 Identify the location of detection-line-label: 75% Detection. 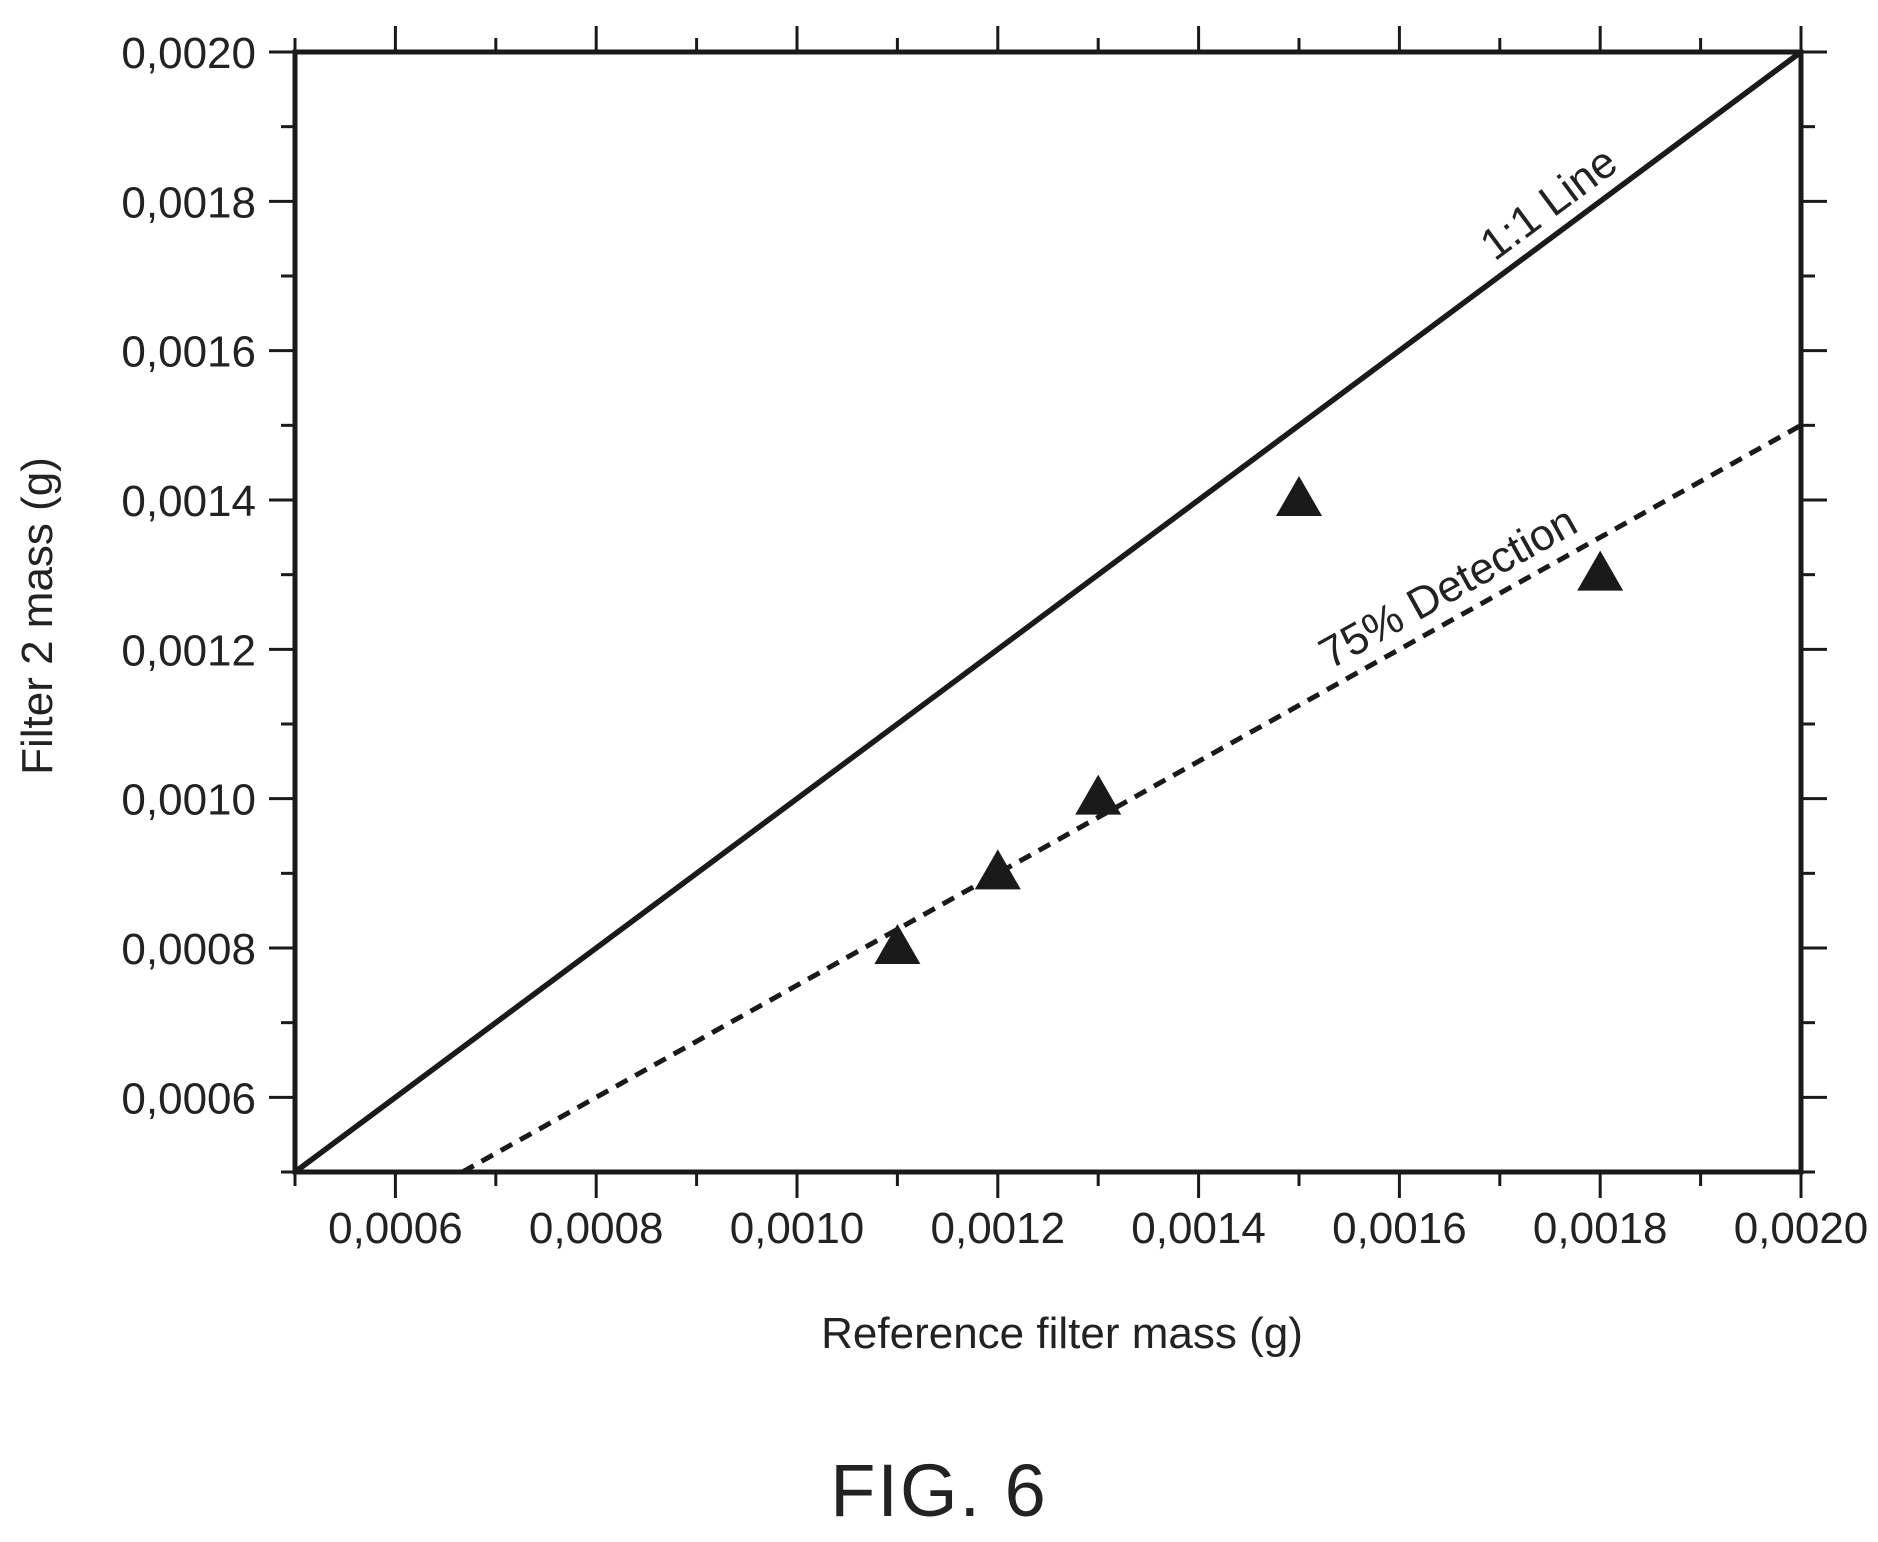
(1448, 587).